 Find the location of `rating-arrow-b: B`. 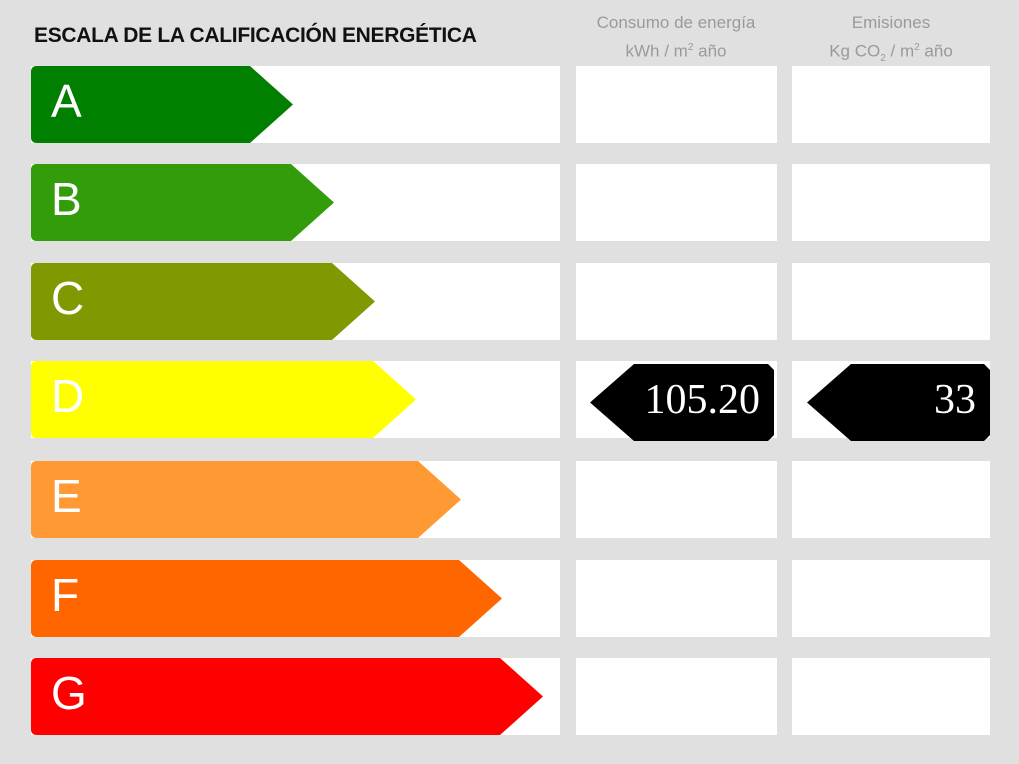

rating-arrow-b: B is located at coordinates (182, 202).